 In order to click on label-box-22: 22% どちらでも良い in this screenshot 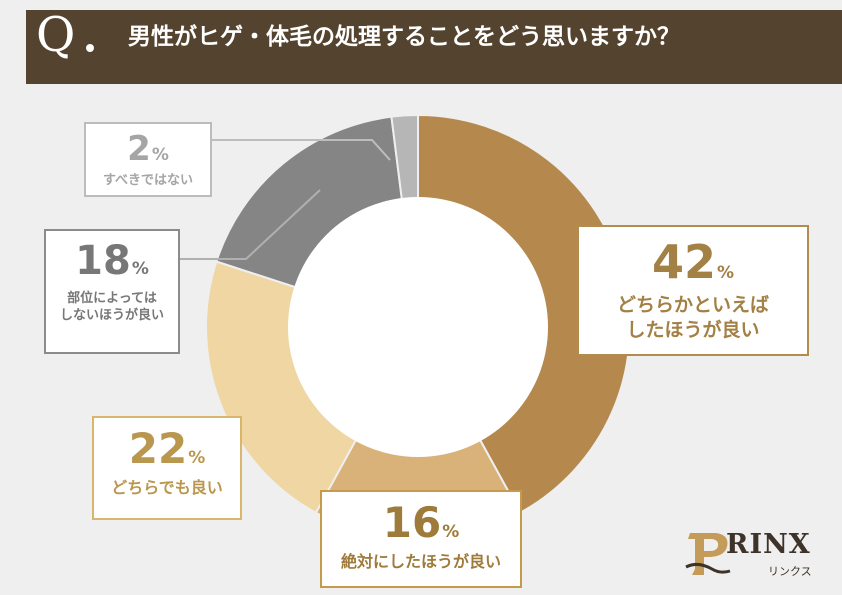, I will do `click(167, 468)`.